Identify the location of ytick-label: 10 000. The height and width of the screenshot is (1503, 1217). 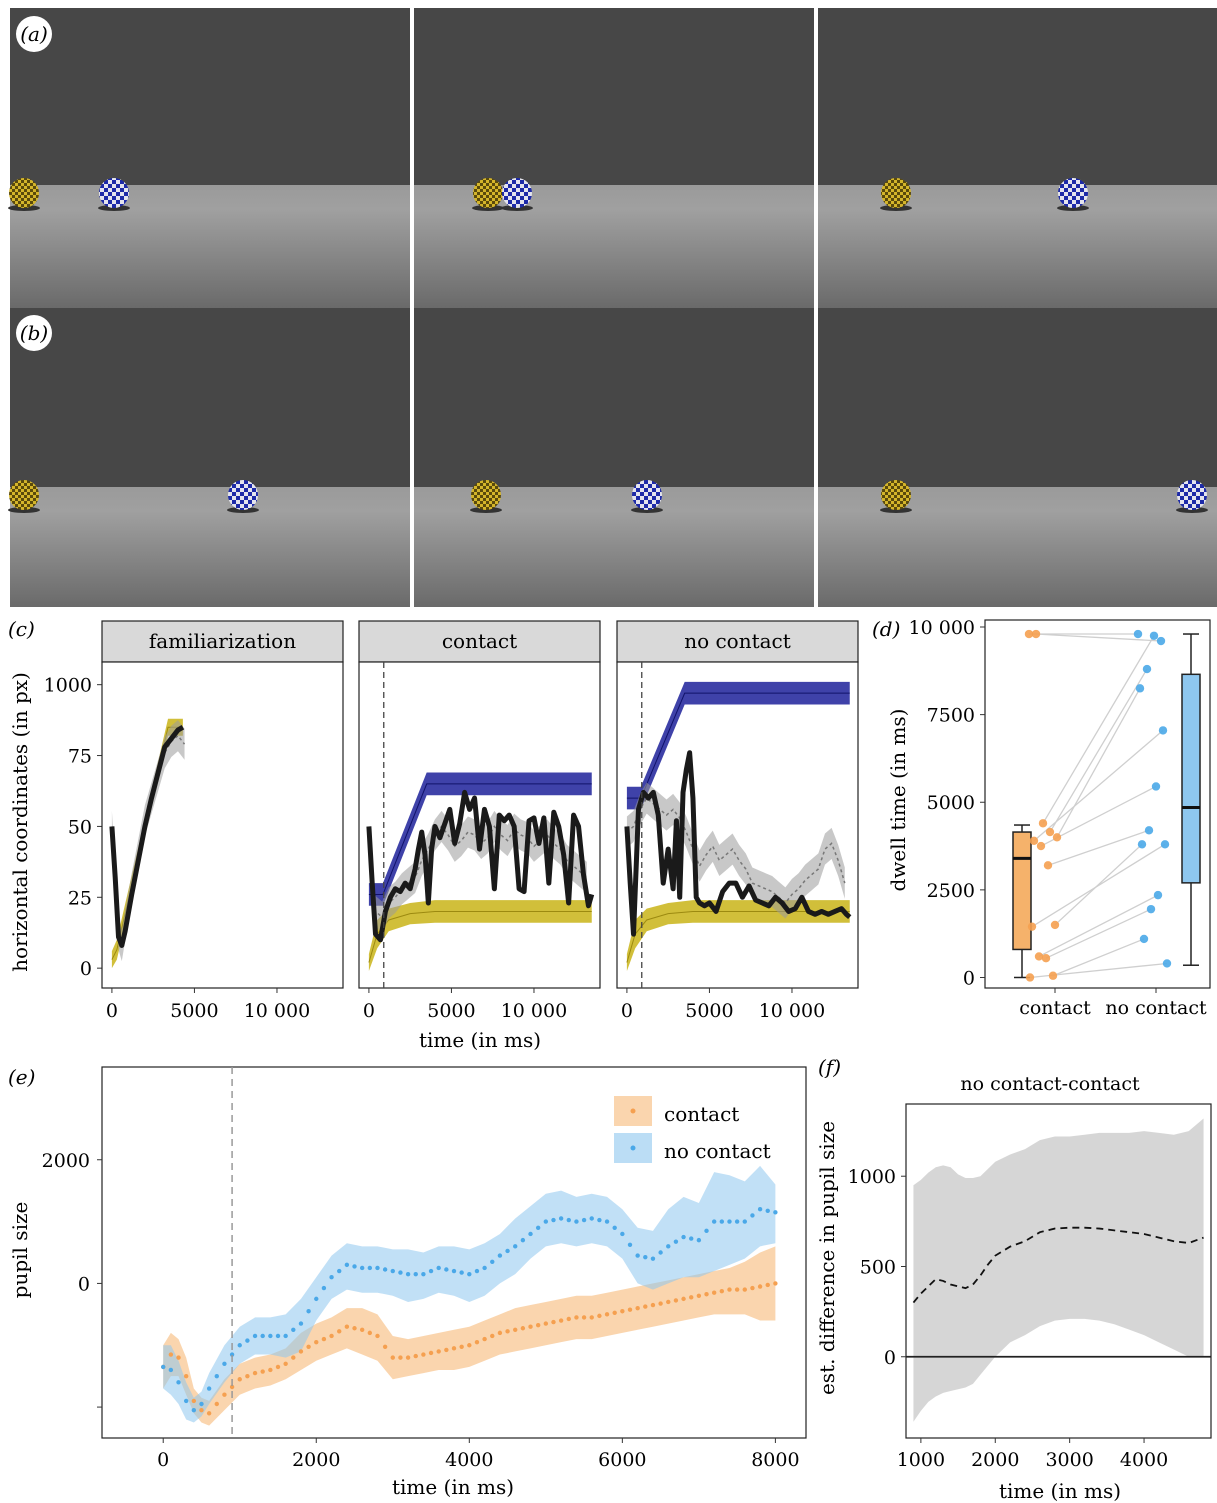
(942, 628).